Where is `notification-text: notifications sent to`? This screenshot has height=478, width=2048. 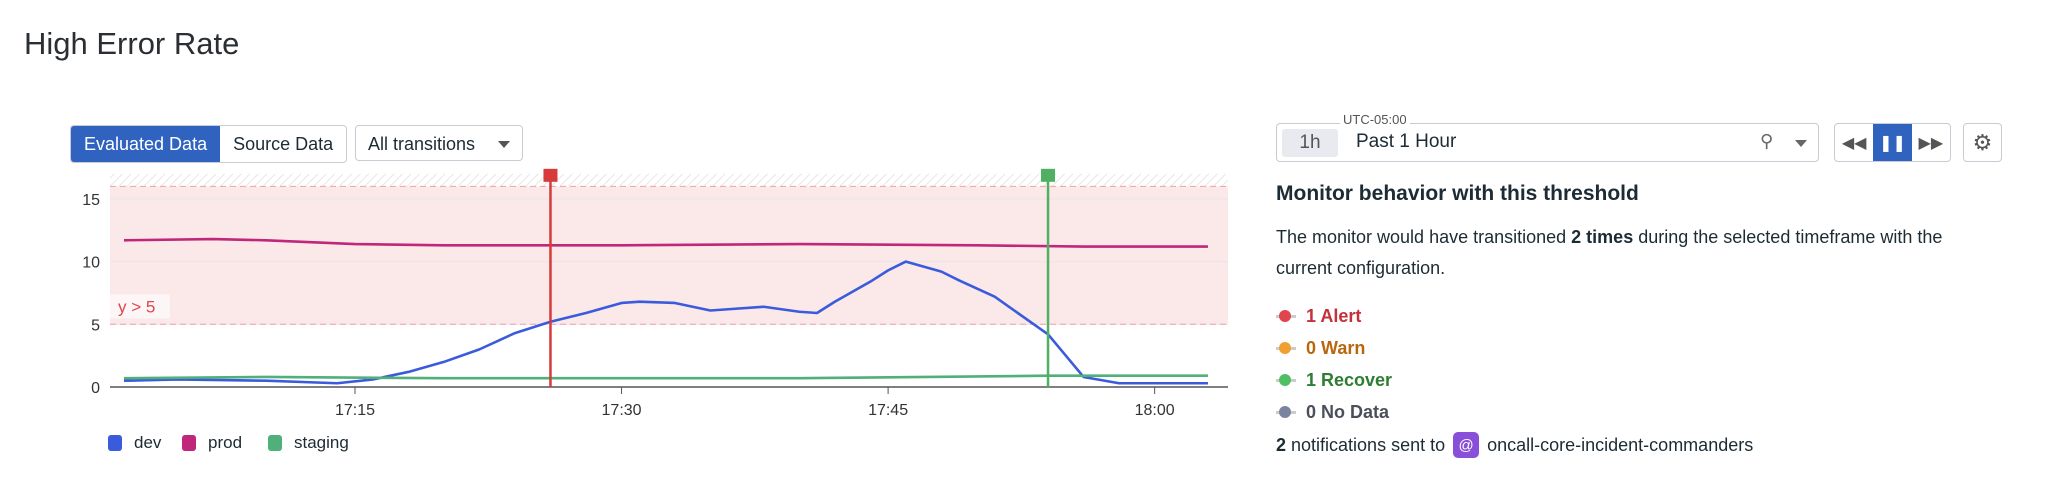 notification-text: notifications sent to is located at coordinates (1366, 444).